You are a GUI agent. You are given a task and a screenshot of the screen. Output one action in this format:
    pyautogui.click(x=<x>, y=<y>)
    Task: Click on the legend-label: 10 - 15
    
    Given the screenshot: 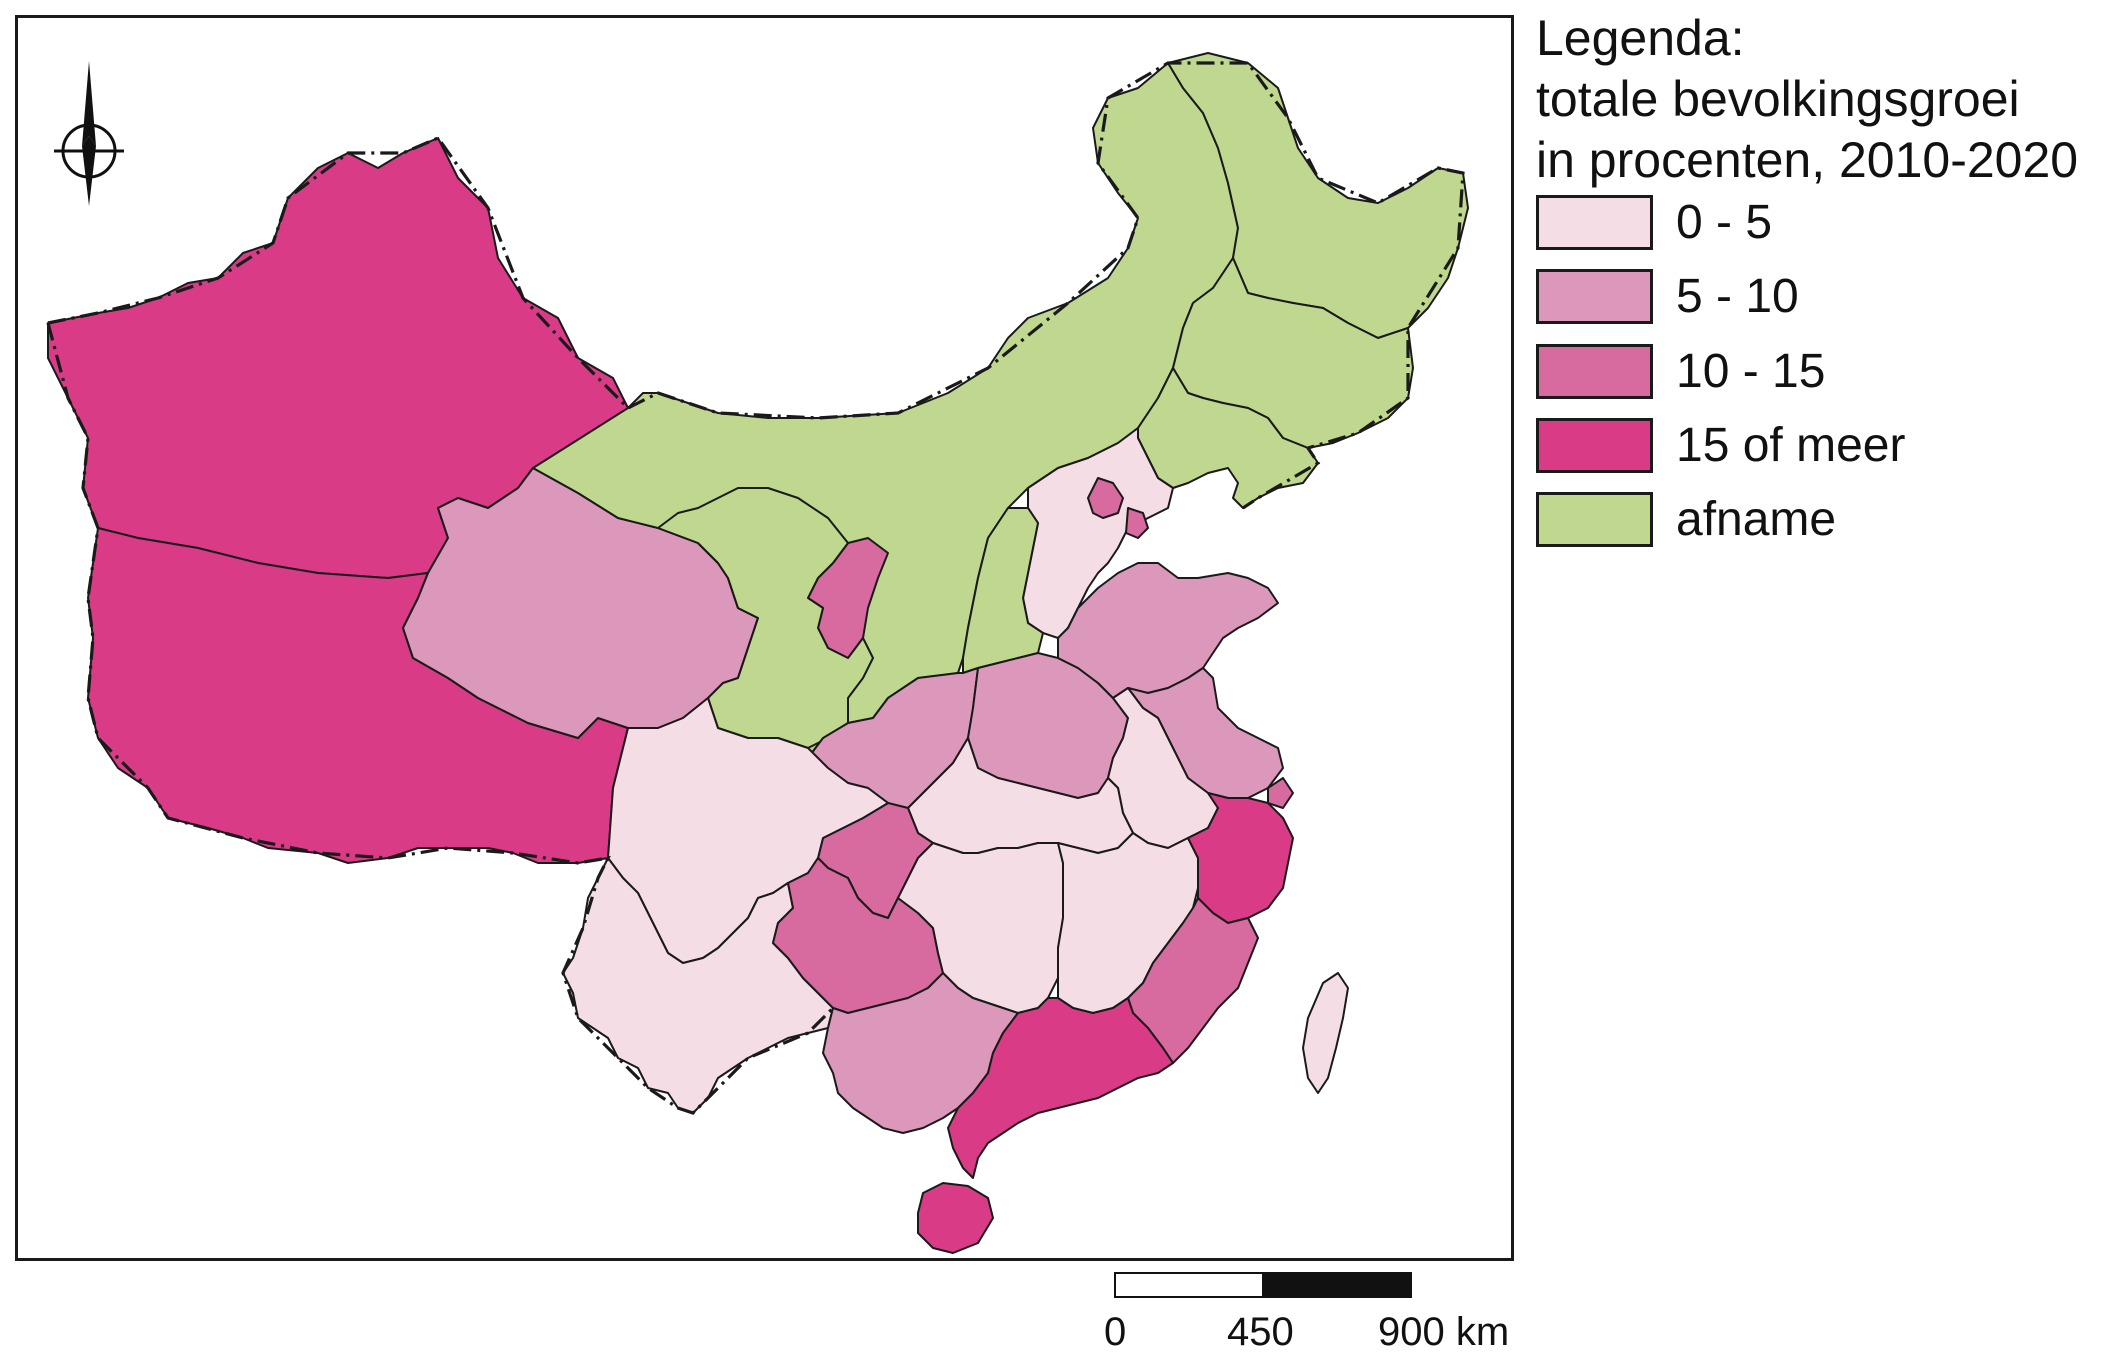 What is the action you would take?
    pyautogui.click(x=1751, y=371)
    